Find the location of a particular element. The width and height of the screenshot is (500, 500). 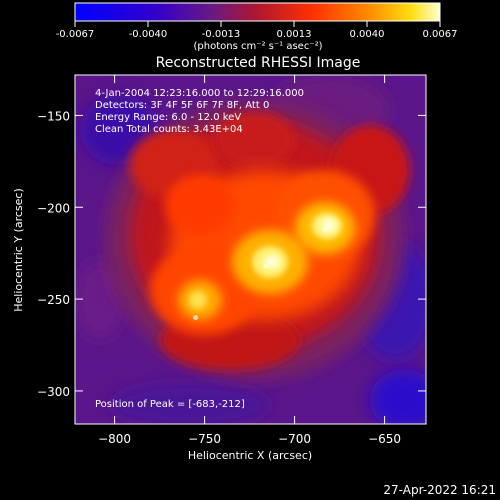

y-tick-label: −150 is located at coordinates (53, 116).